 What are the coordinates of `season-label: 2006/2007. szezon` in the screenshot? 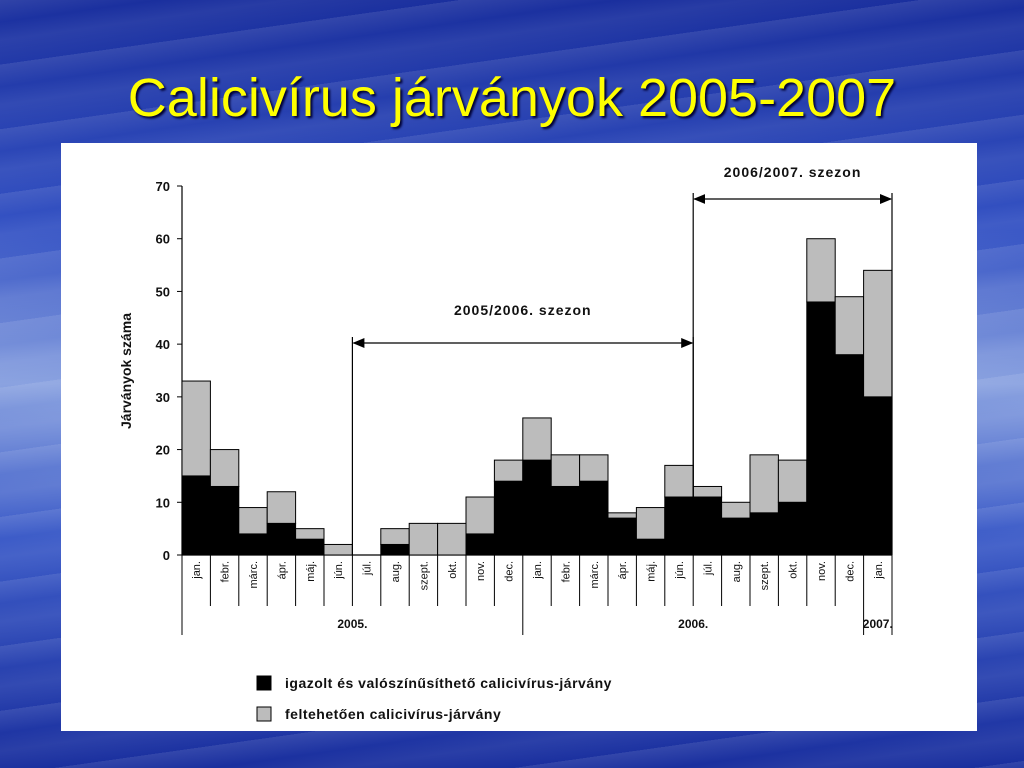 It's located at (793, 172).